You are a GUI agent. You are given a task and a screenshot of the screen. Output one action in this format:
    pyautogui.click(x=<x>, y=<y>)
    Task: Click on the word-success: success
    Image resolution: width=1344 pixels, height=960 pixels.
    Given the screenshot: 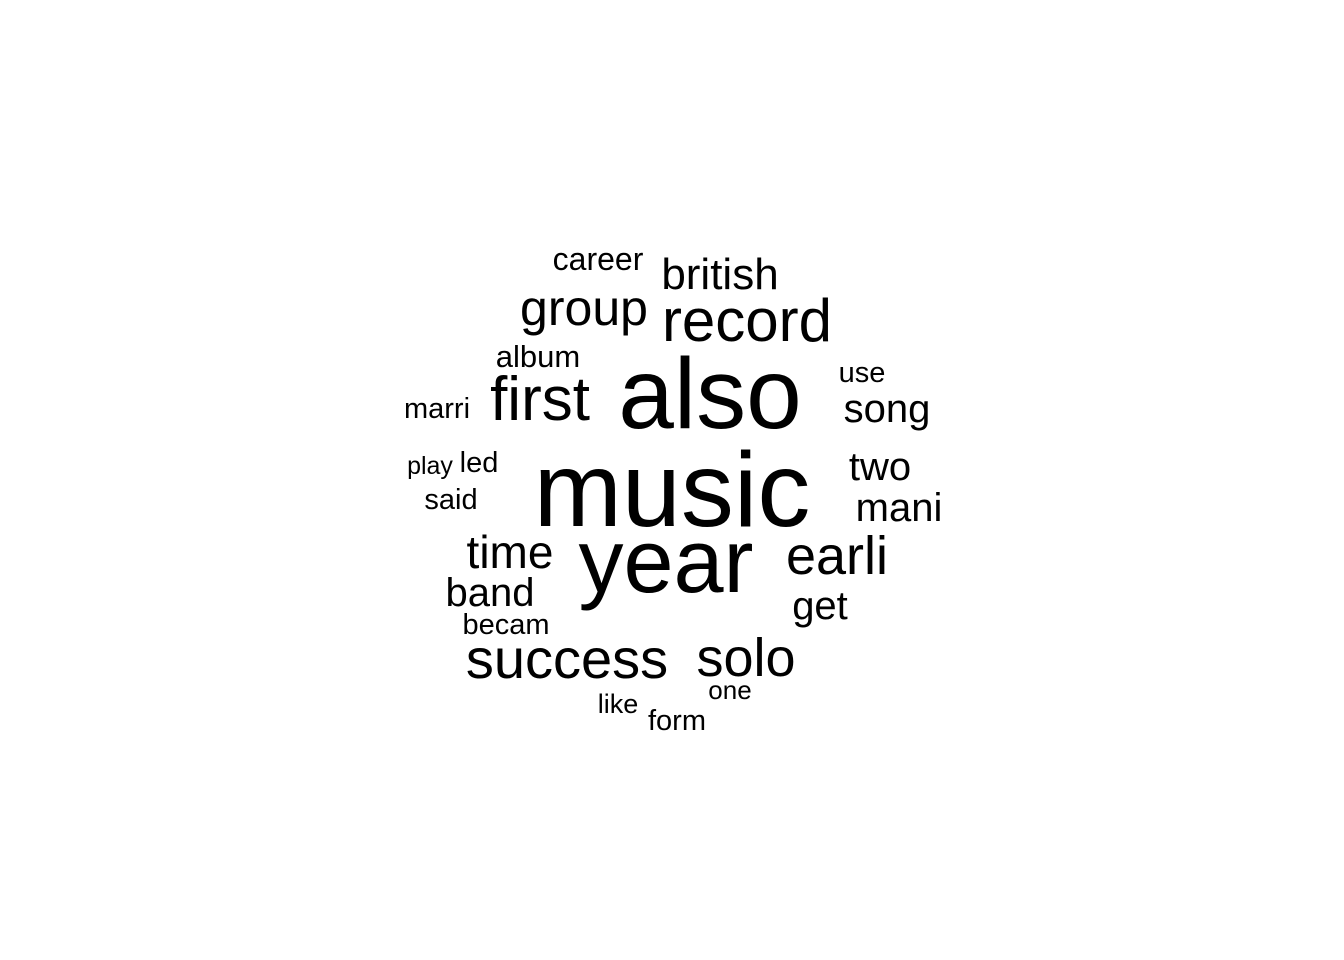 What is the action you would take?
    pyautogui.click(x=567, y=658)
    